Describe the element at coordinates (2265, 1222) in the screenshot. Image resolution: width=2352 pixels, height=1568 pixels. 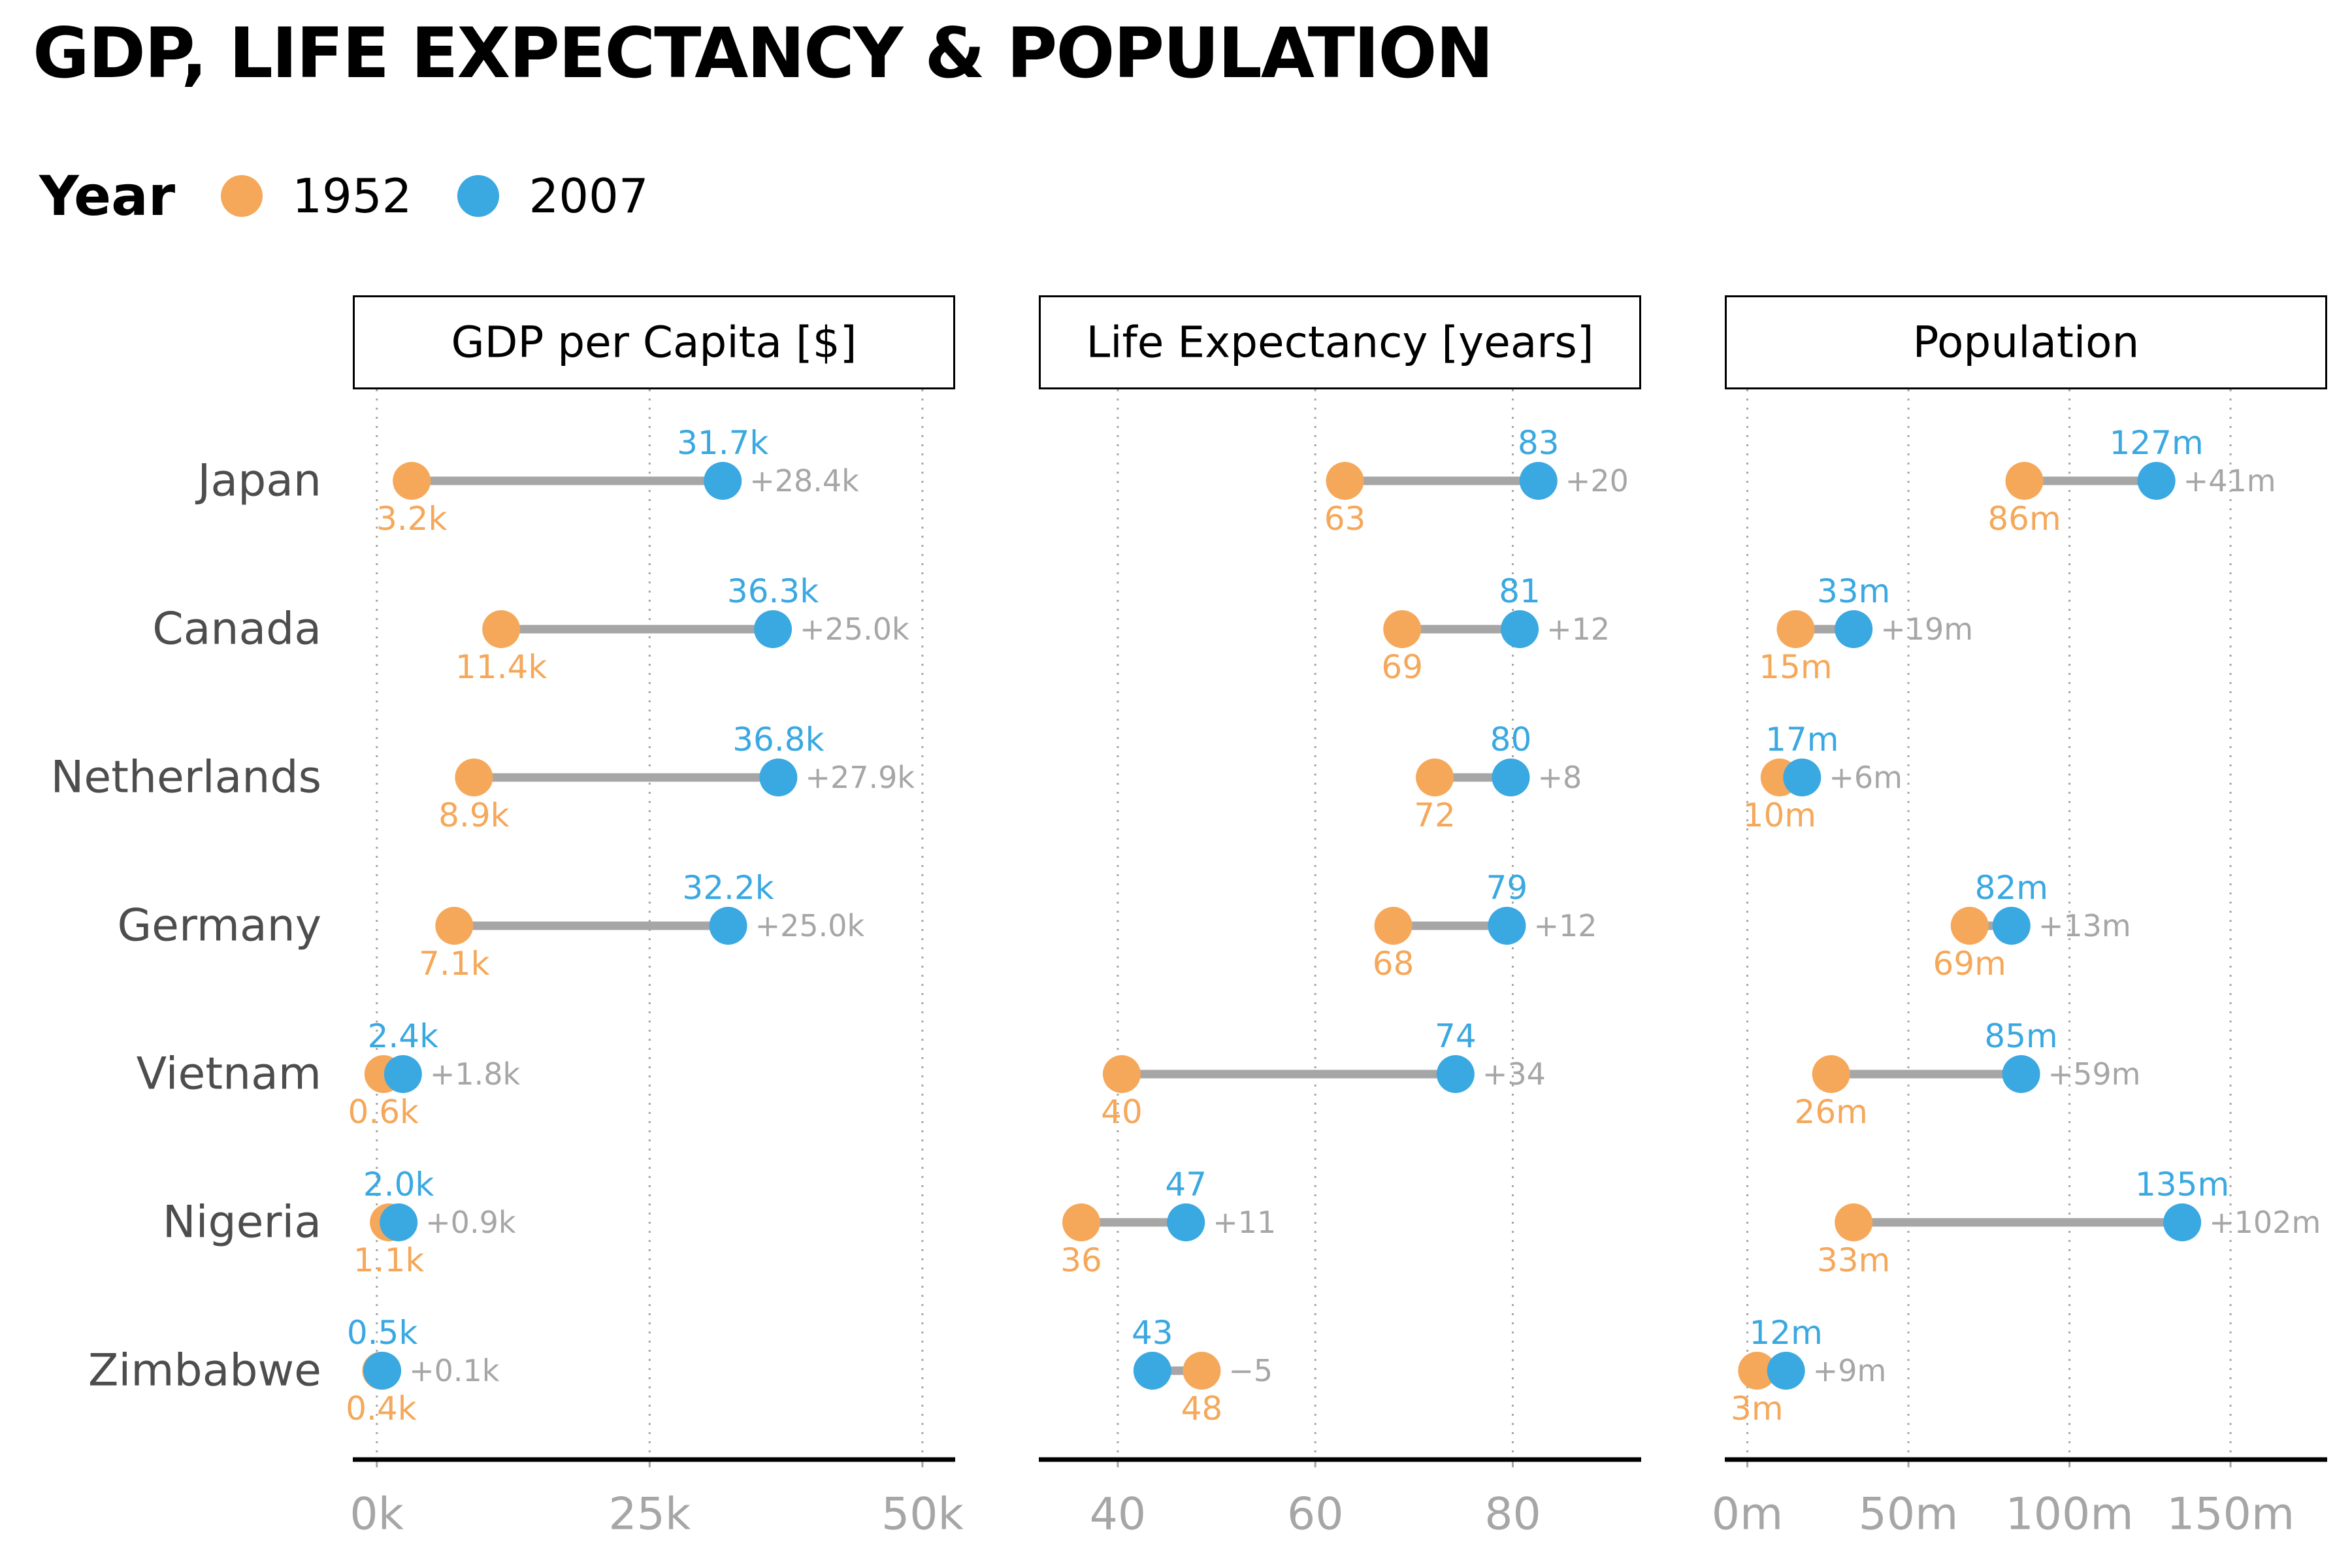
I see `diff-label: +102m` at that location.